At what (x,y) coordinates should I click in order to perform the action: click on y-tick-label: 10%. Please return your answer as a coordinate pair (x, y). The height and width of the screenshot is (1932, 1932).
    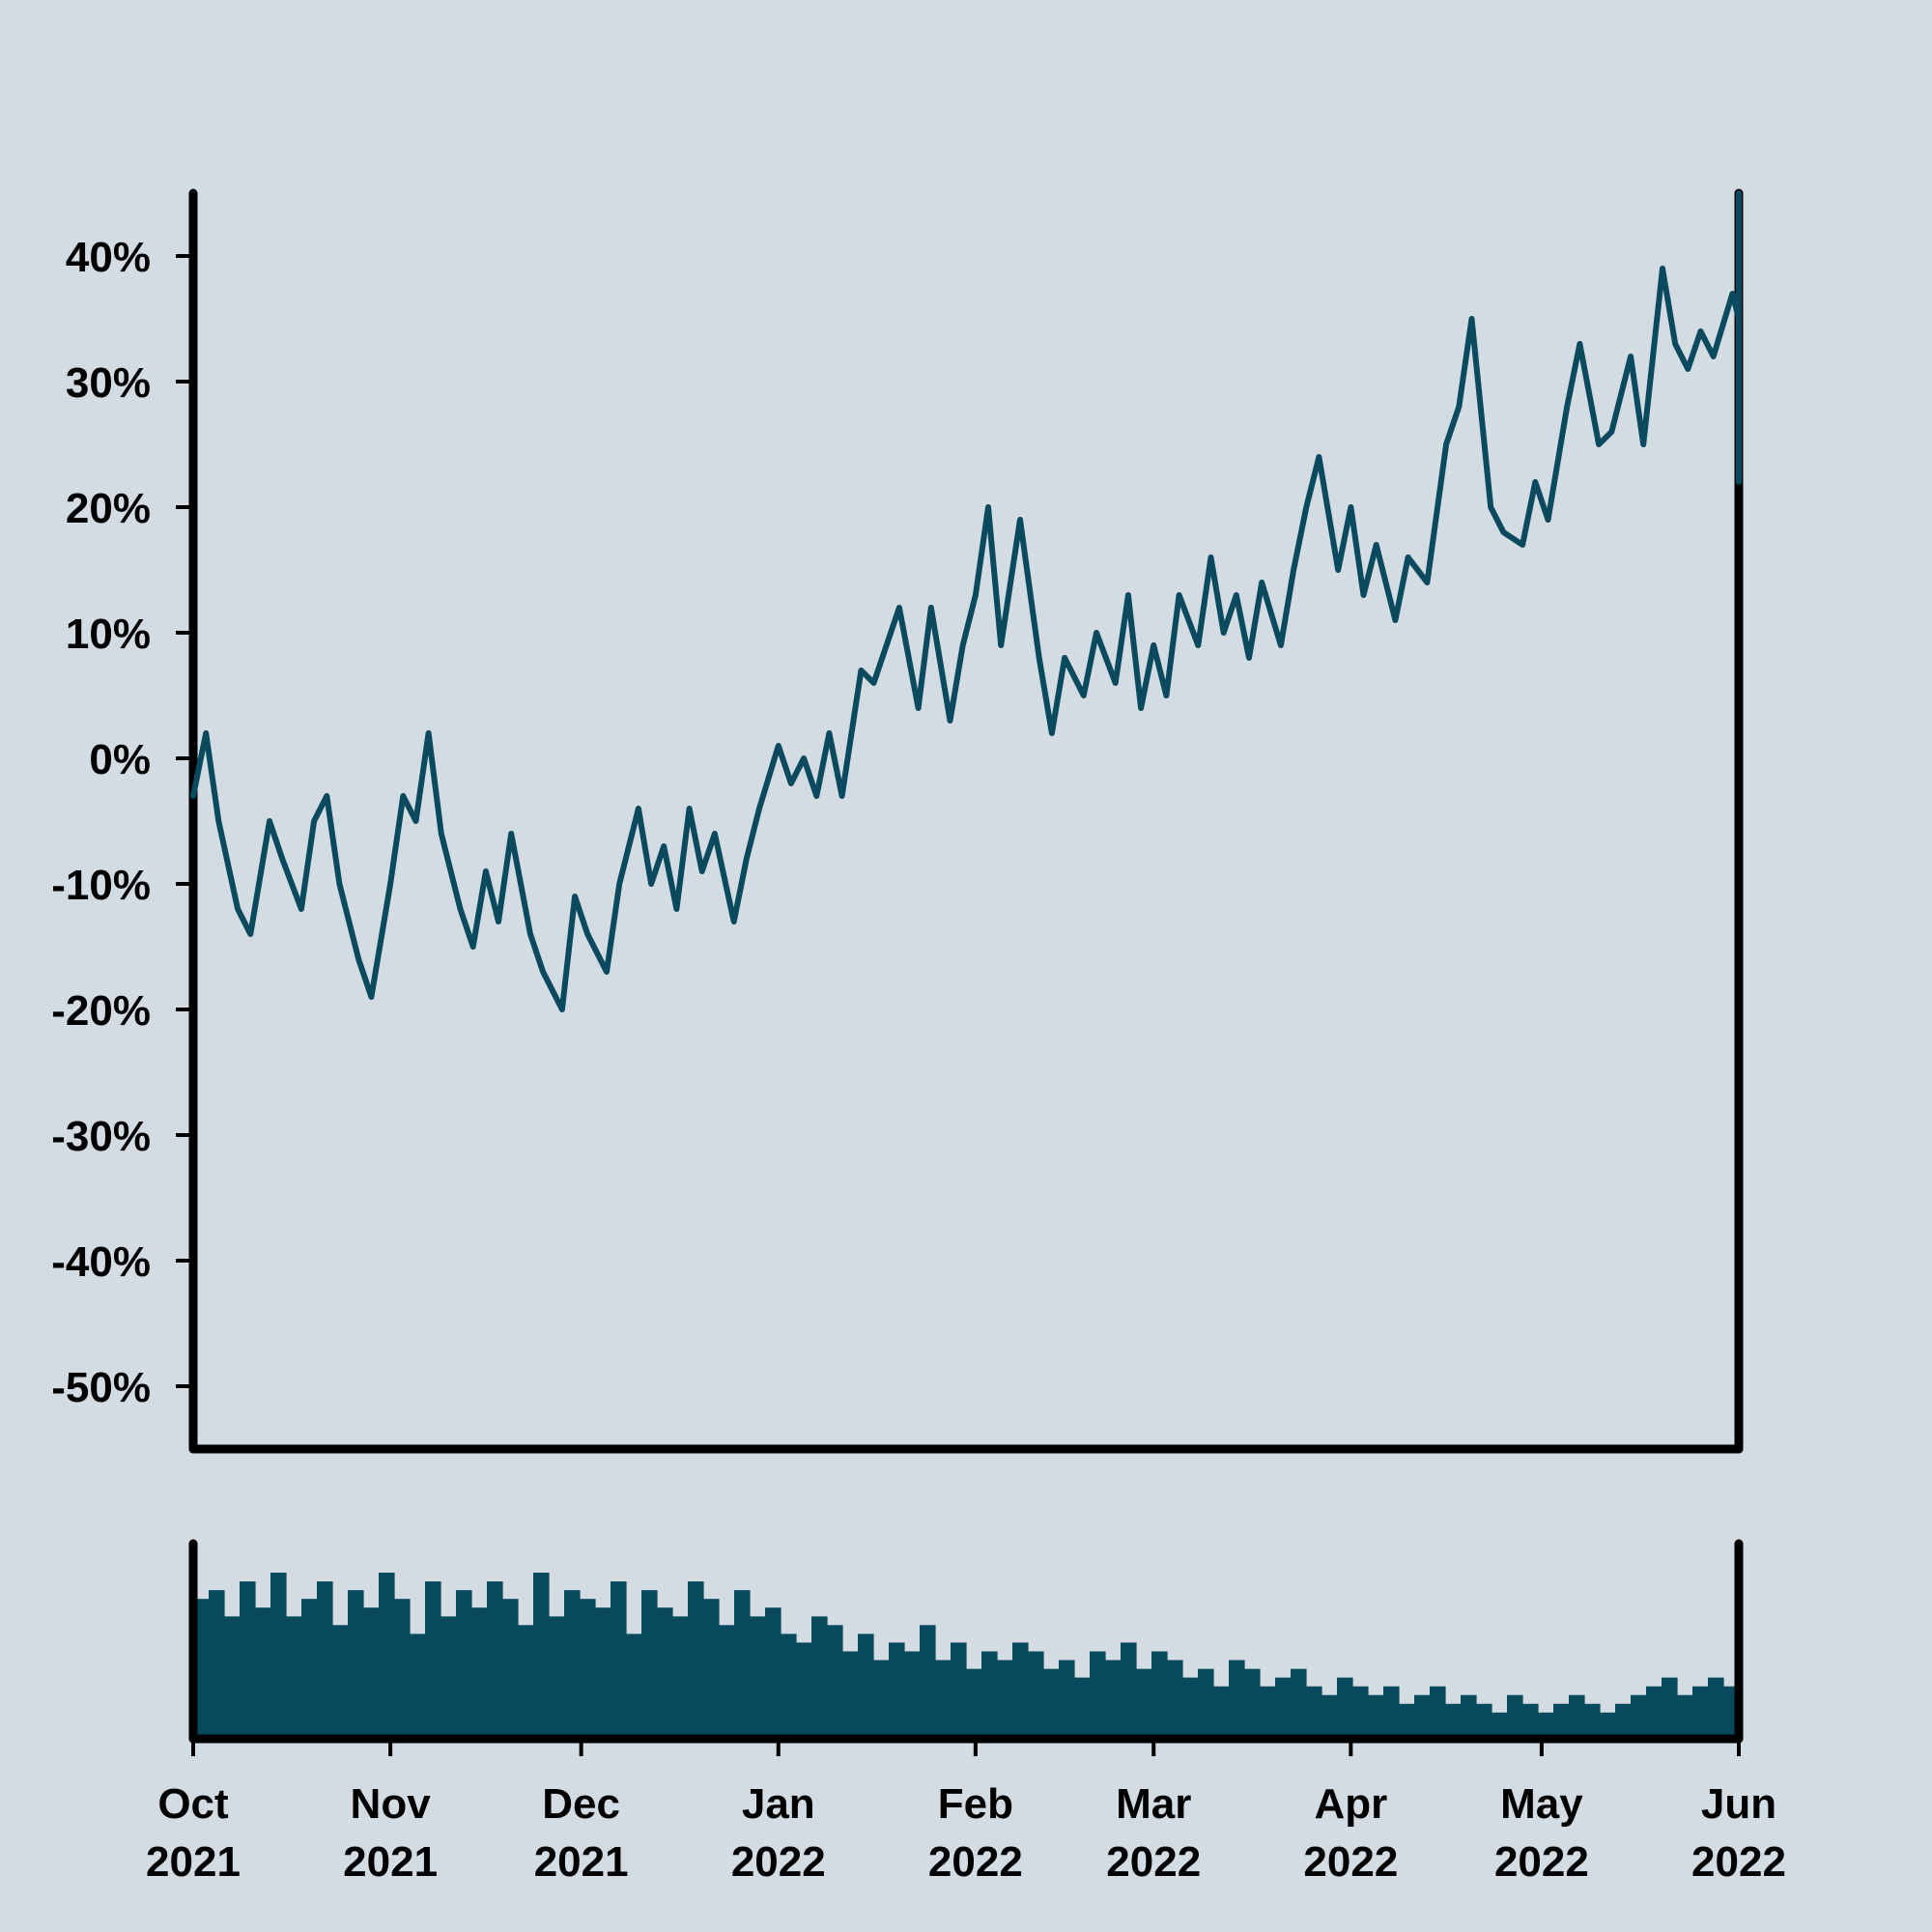
    Looking at the image, I should click on (108, 634).